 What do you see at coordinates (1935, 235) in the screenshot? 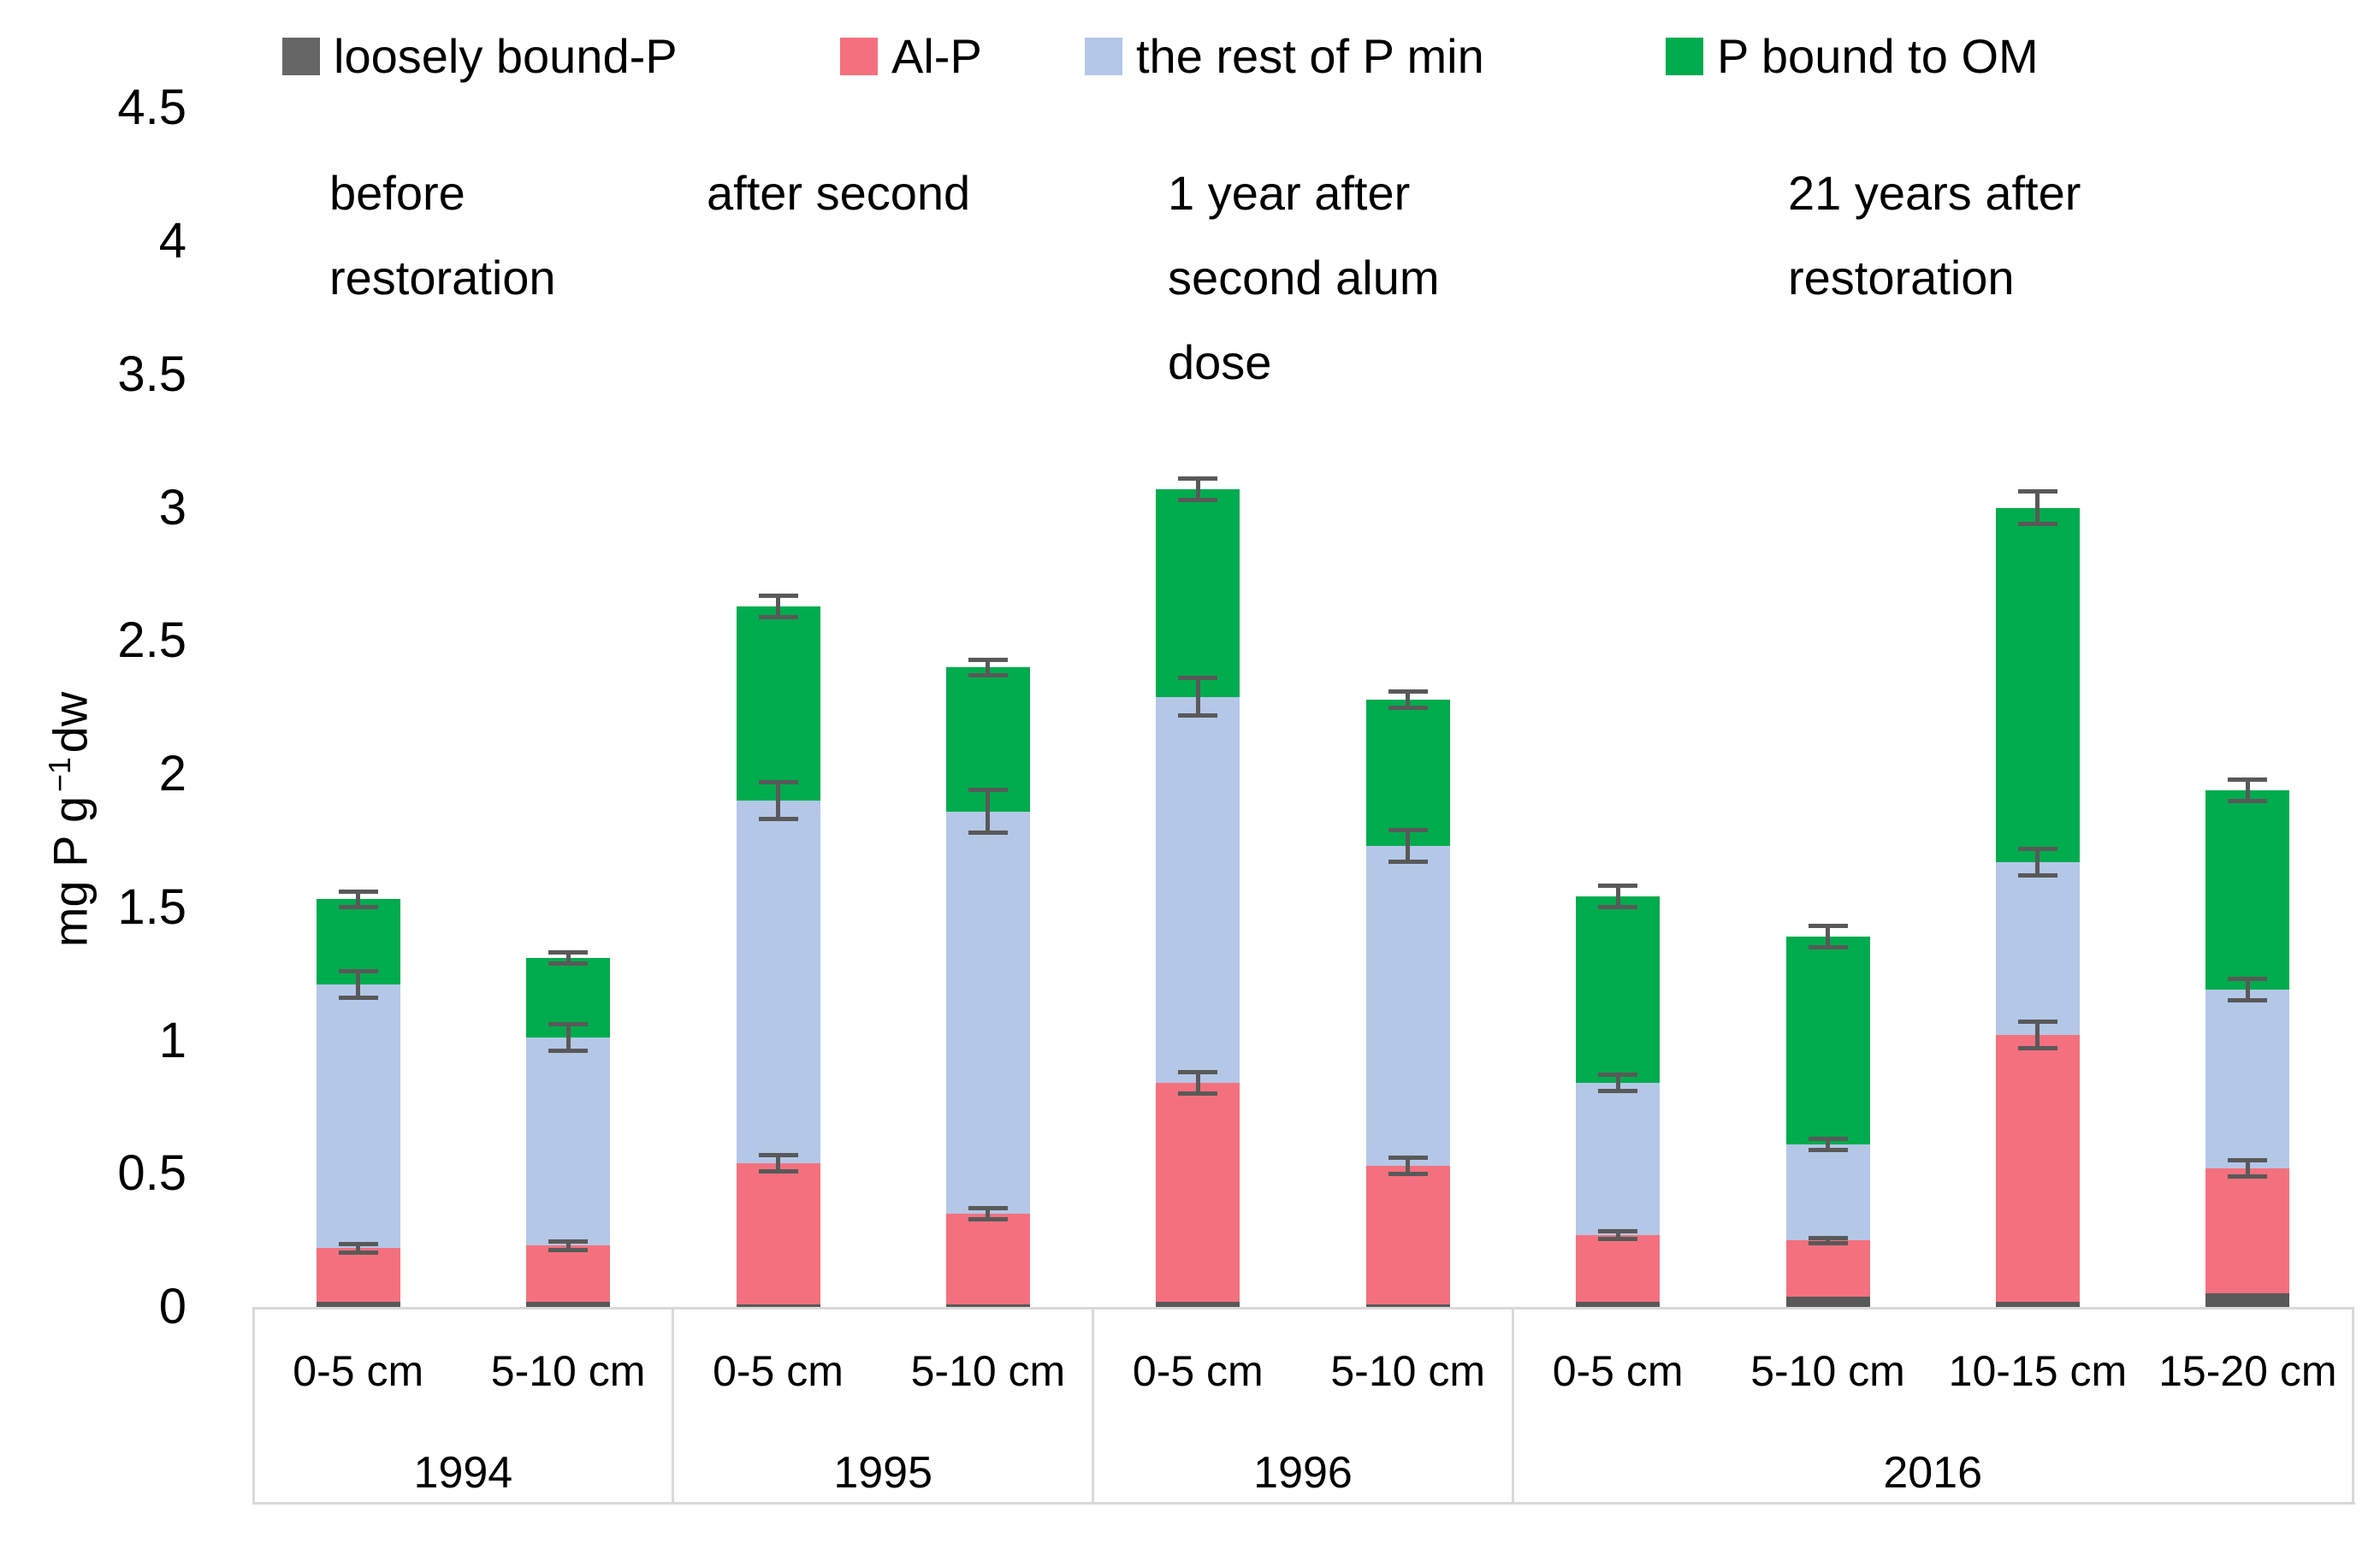
I see `annotation-text: 21 years after restoration` at bounding box center [1935, 235].